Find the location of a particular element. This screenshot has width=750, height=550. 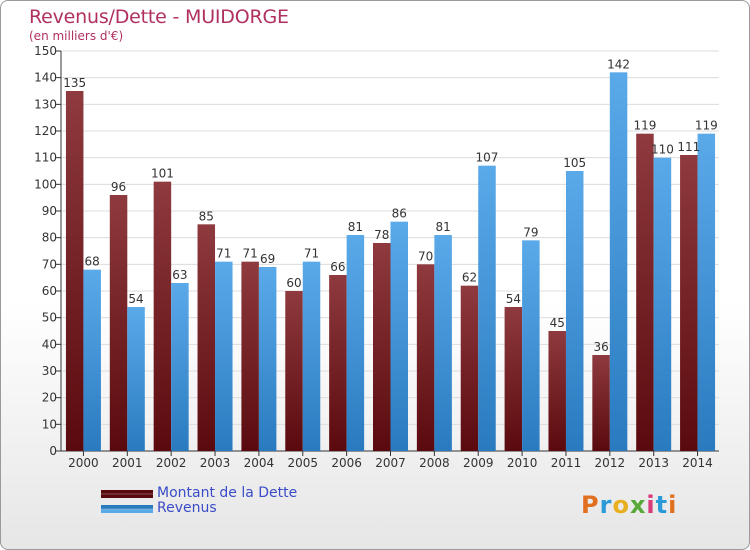

legend-label-debt: Montant de la Dette is located at coordinates (227, 493).